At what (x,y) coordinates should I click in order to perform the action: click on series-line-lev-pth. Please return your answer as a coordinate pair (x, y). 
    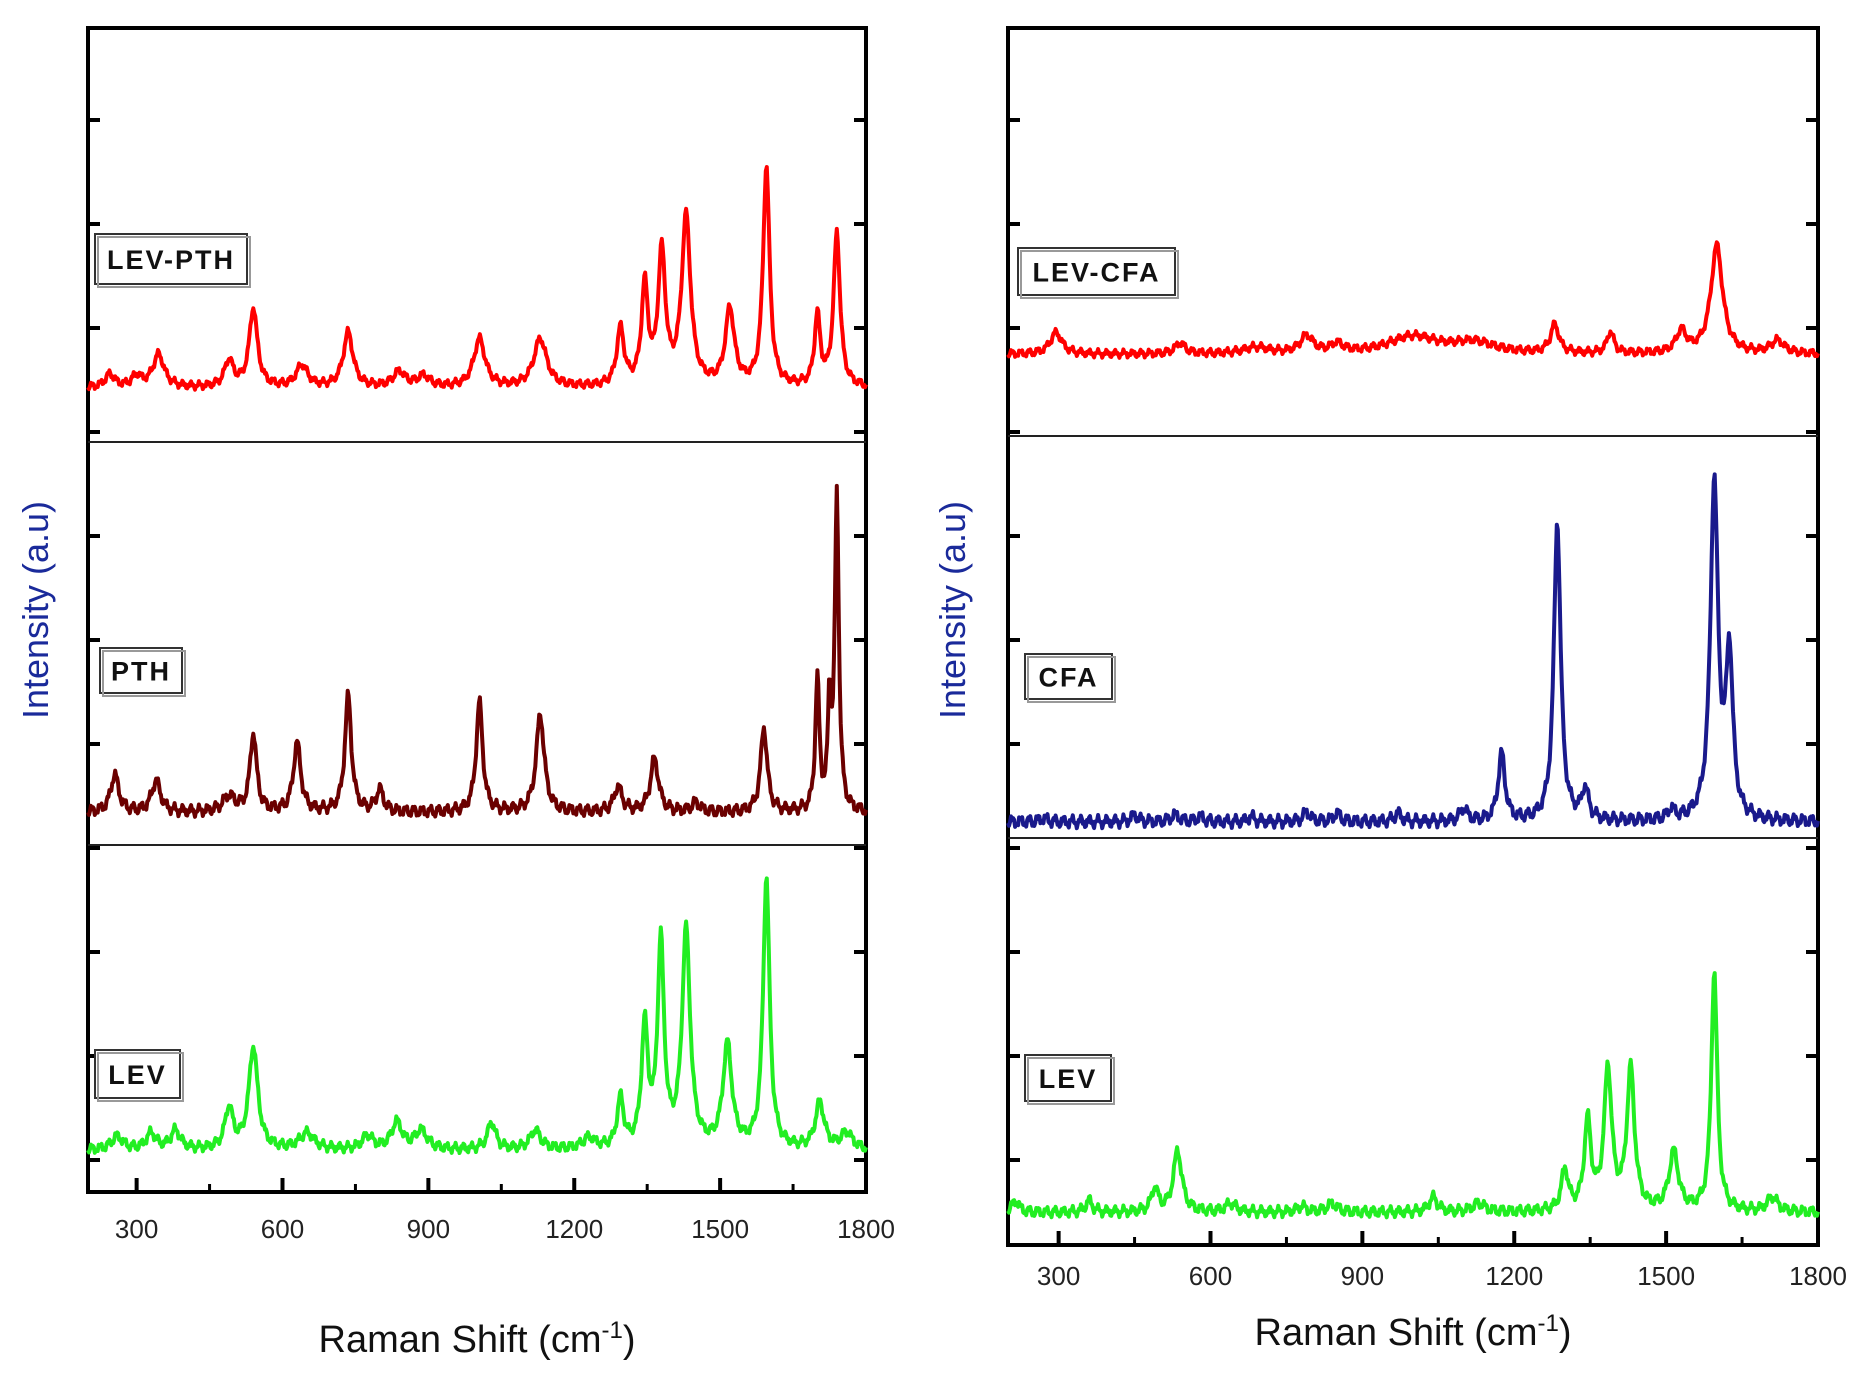
    Looking at the image, I should click on (477, 278).